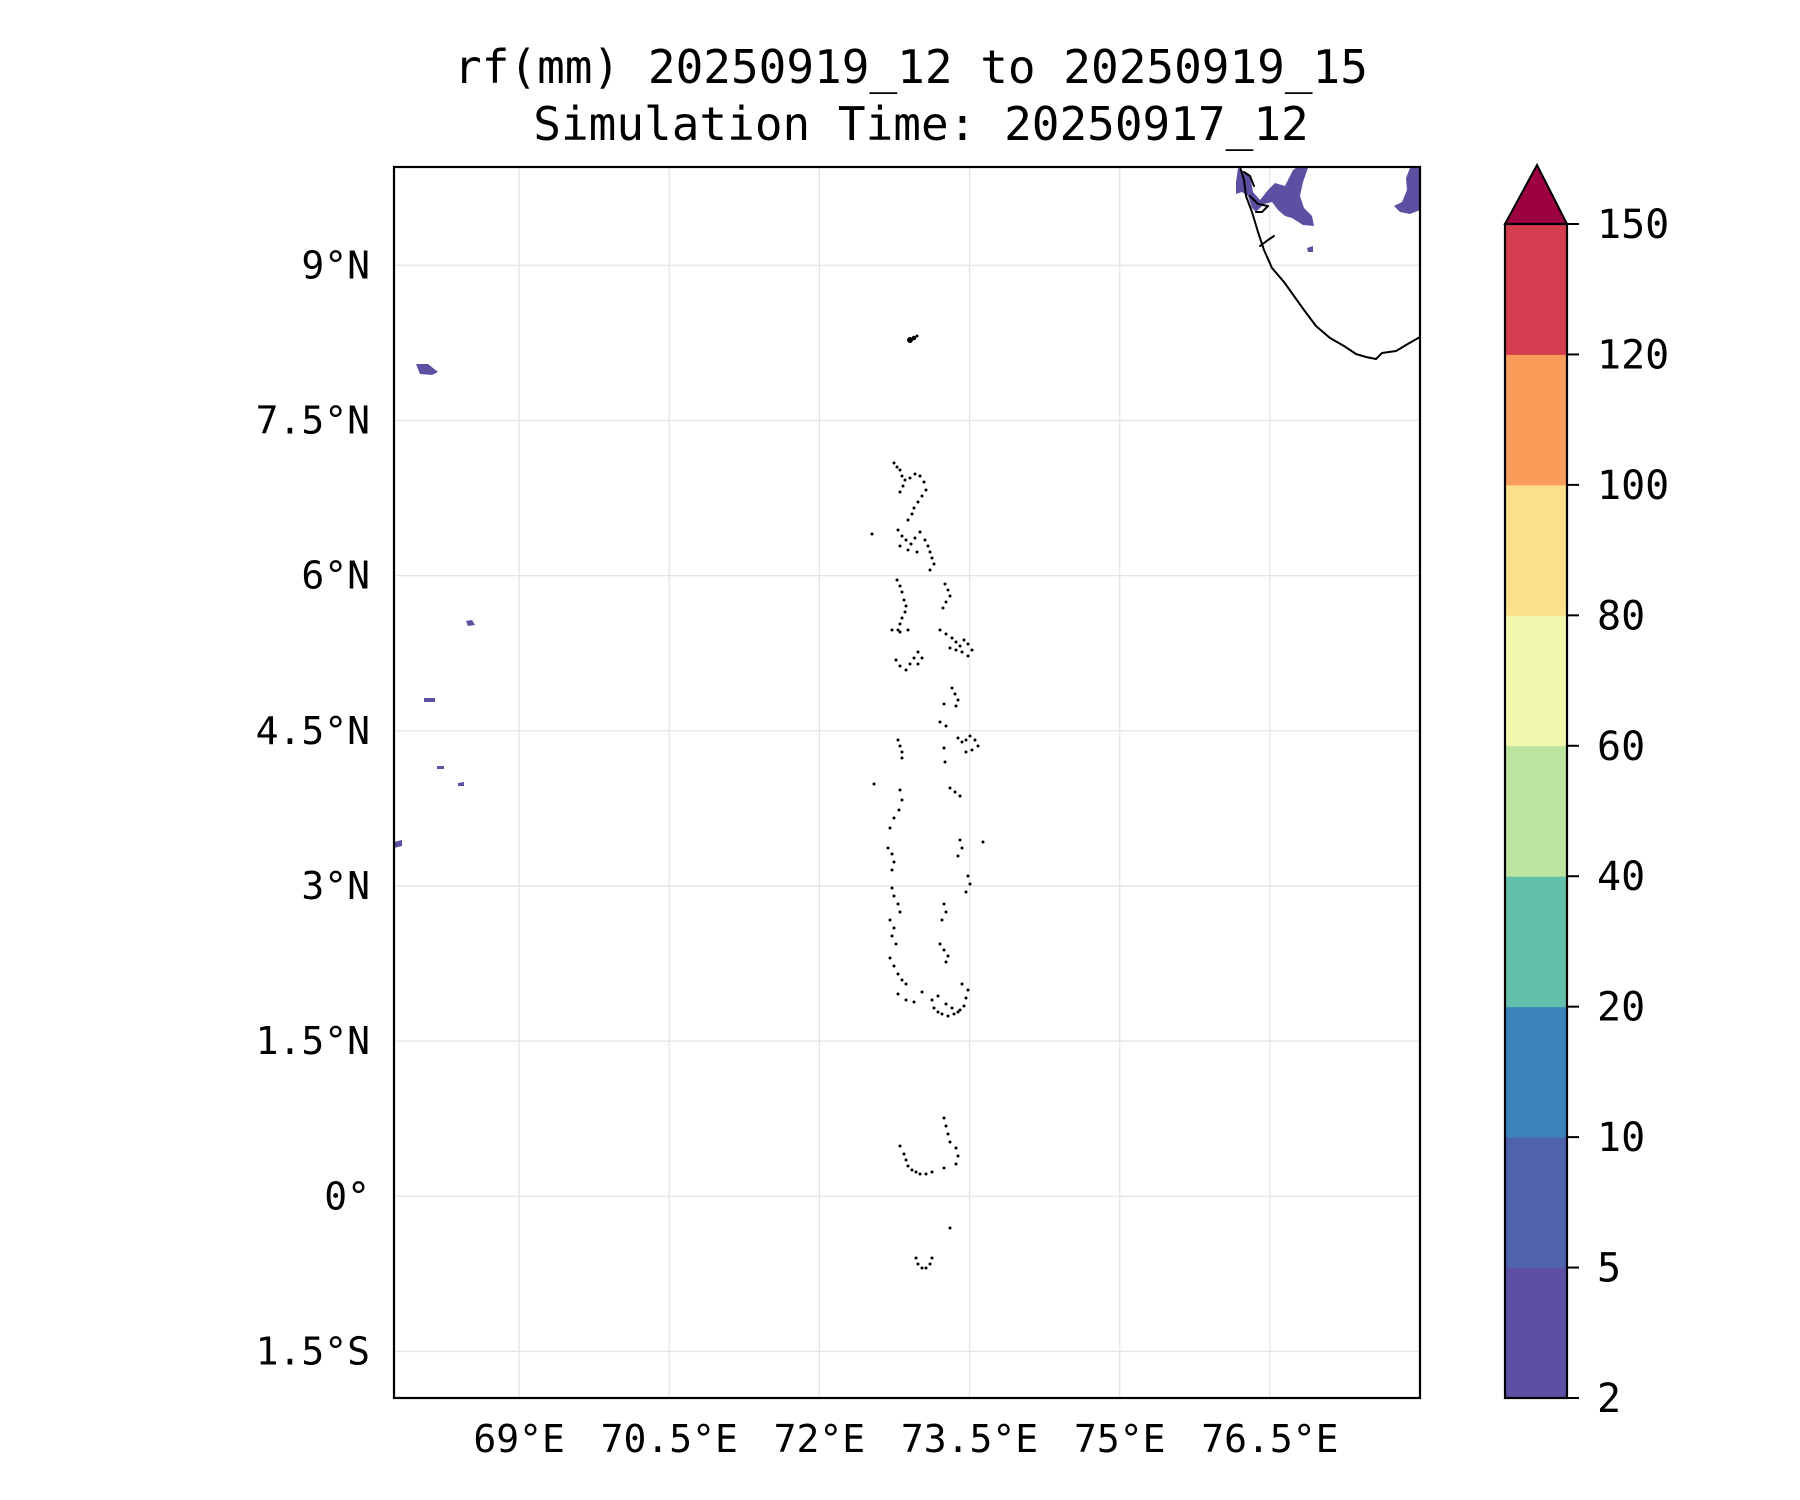  I want to click on lat-tick-label: 1.5°S, so click(313, 1351).